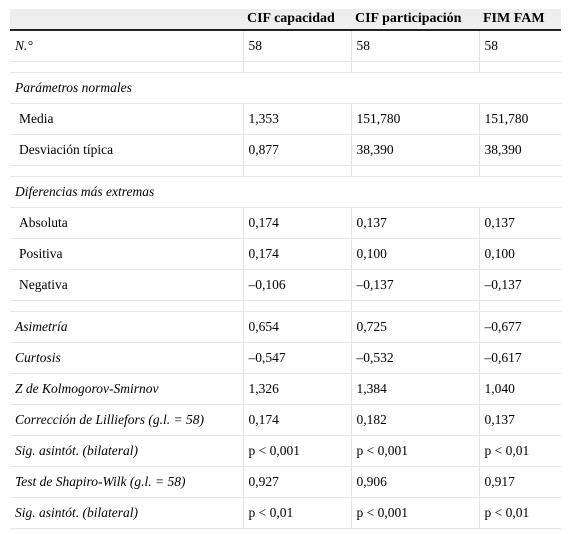 This screenshot has width=571, height=534. I want to click on section-row-diferencias: Diferencias más extremas, so click(285, 192).